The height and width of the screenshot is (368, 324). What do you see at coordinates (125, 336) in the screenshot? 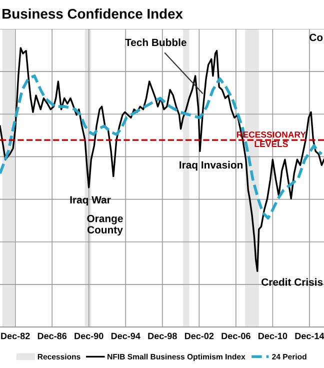
I see `x-tick-label: Dec-94` at bounding box center [125, 336].